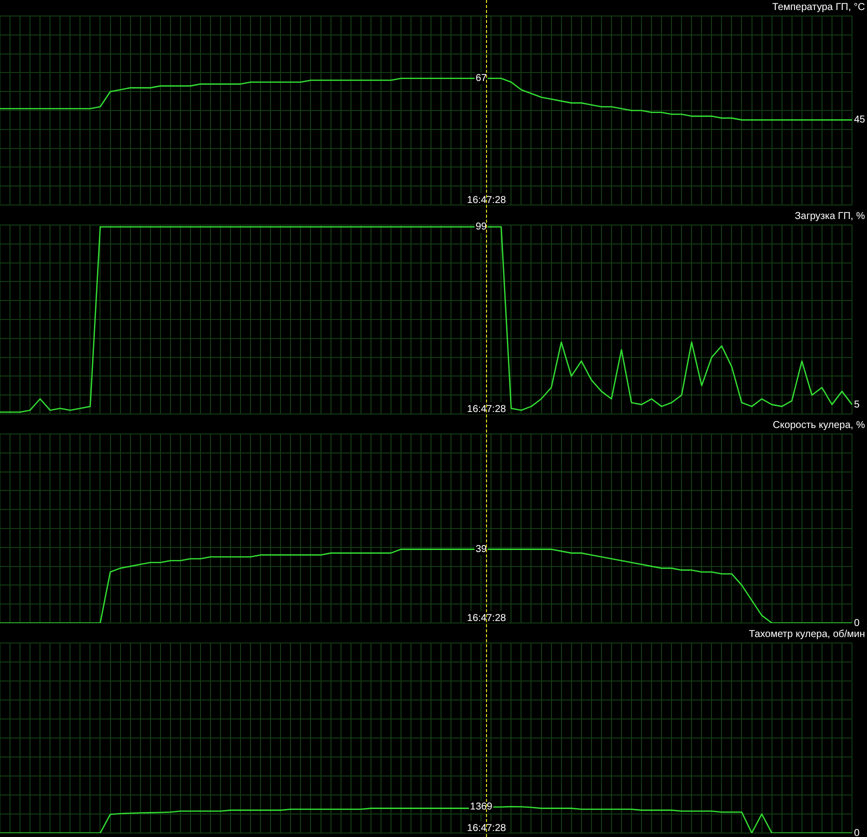 The width and height of the screenshot is (867, 837). Describe the element at coordinates (860, 120) in the screenshot. I see `data-label: 45` at that location.